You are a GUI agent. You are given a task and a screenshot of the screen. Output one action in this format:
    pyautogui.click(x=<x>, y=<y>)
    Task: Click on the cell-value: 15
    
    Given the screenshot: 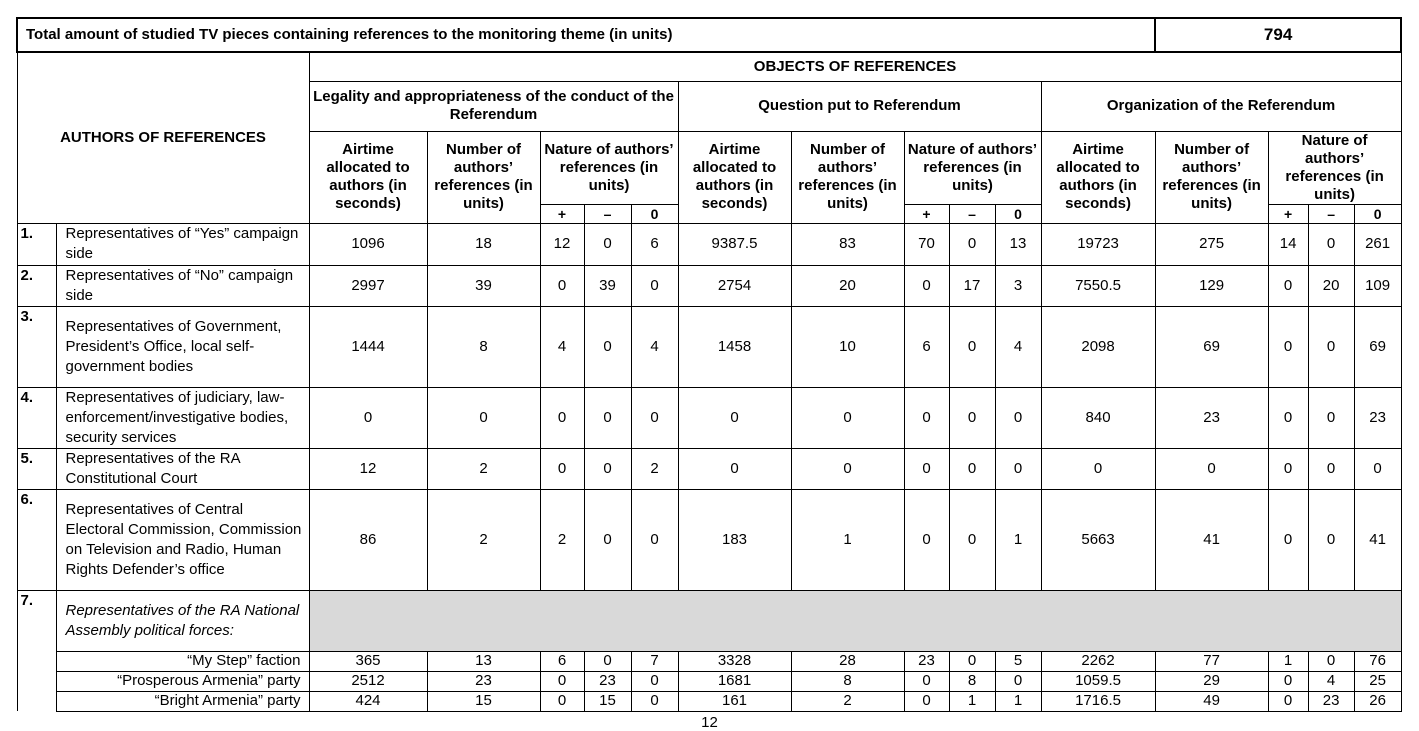 What is the action you would take?
    pyautogui.click(x=483, y=701)
    